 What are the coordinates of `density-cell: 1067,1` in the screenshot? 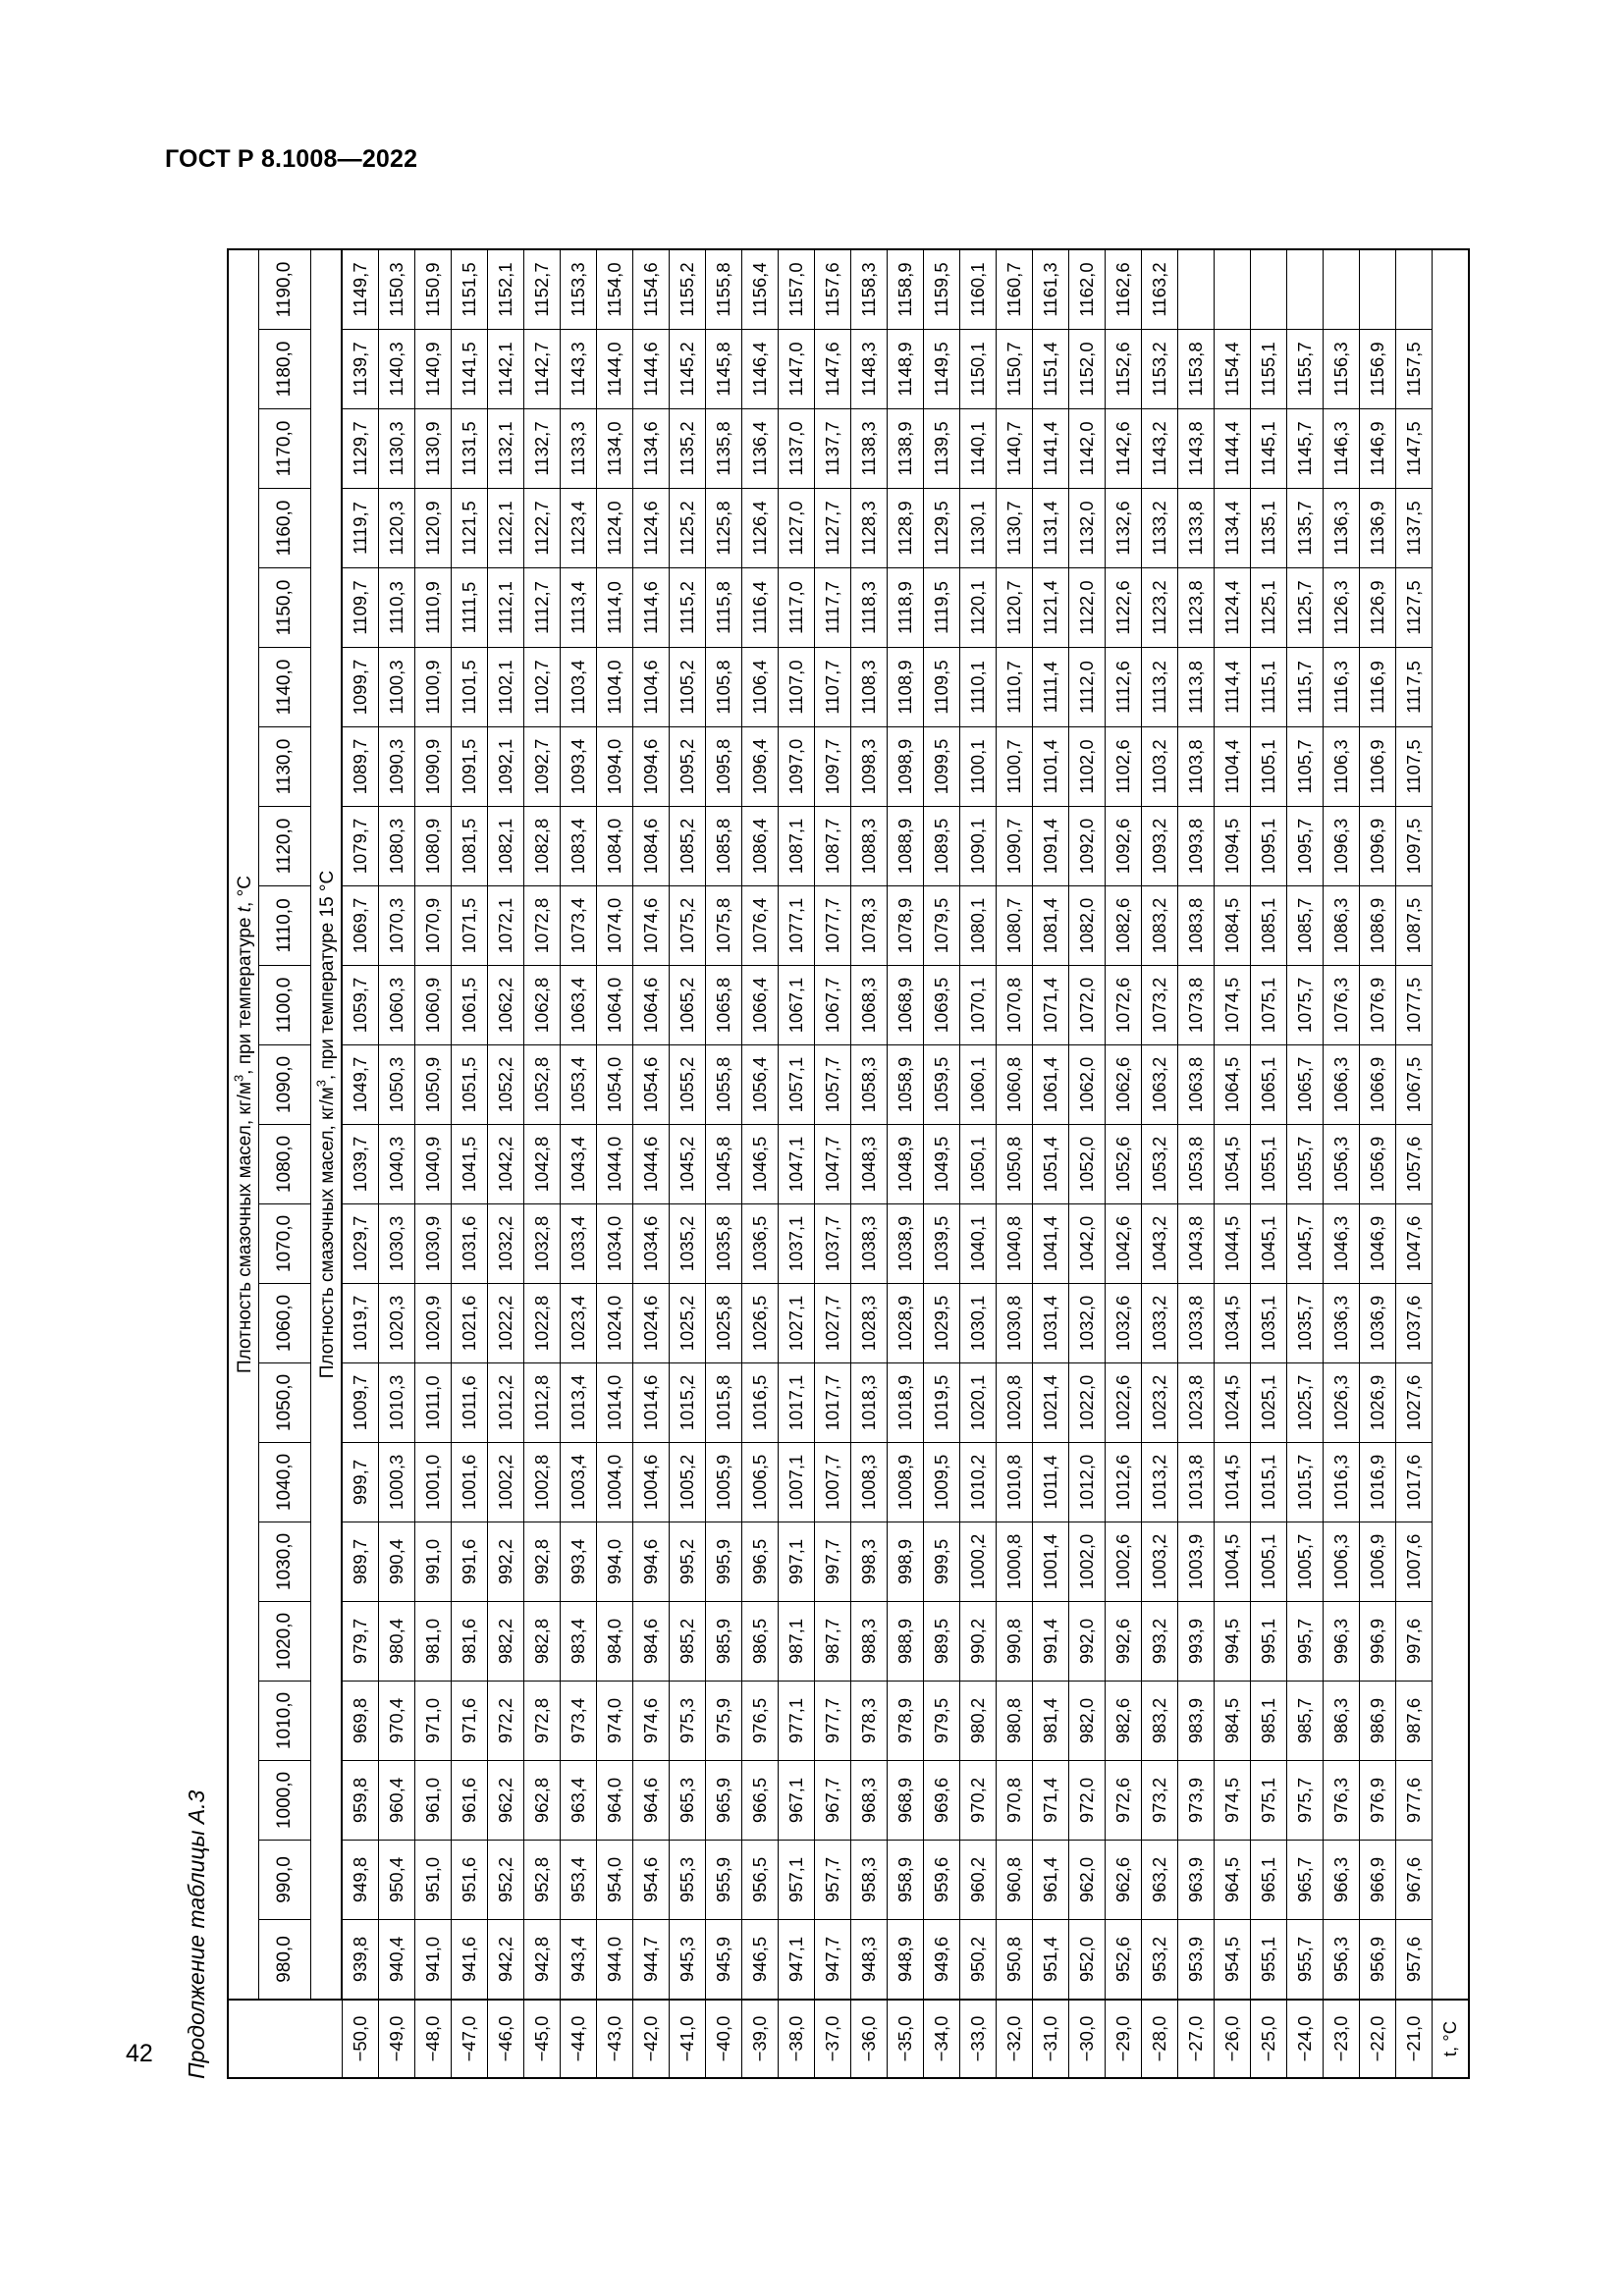 It's located at (796, 1005).